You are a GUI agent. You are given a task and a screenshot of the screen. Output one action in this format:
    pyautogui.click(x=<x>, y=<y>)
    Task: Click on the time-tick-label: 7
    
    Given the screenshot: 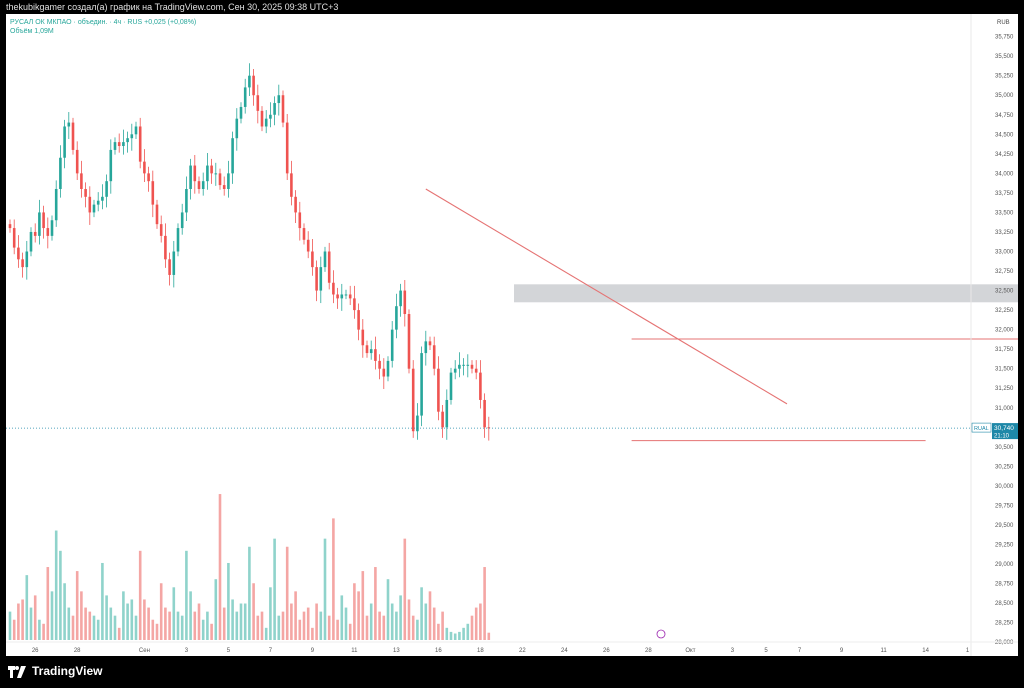 What is the action you would take?
    pyautogui.click(x=800, y=651)
    